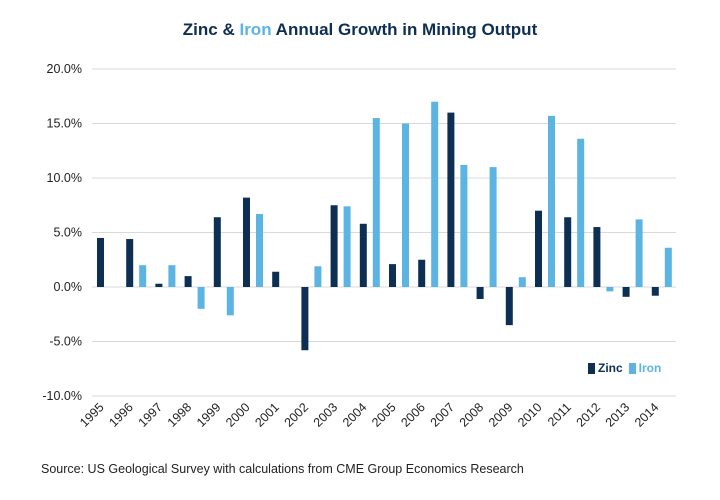 The width and height of the screenshot is (720, 500). What do you see at coordinates (64, 69) in the screenshot?
I see `y-tick-label: 20.0%` at bounding box center [64, 69].